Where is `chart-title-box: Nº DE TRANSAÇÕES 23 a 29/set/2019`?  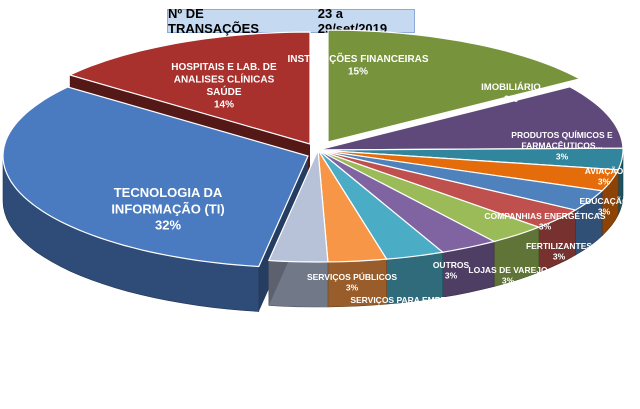 chart-title-box: Nº DE TRANSAÇÕES 23 a 29/set/2019 is located at coordinates (291, 21).